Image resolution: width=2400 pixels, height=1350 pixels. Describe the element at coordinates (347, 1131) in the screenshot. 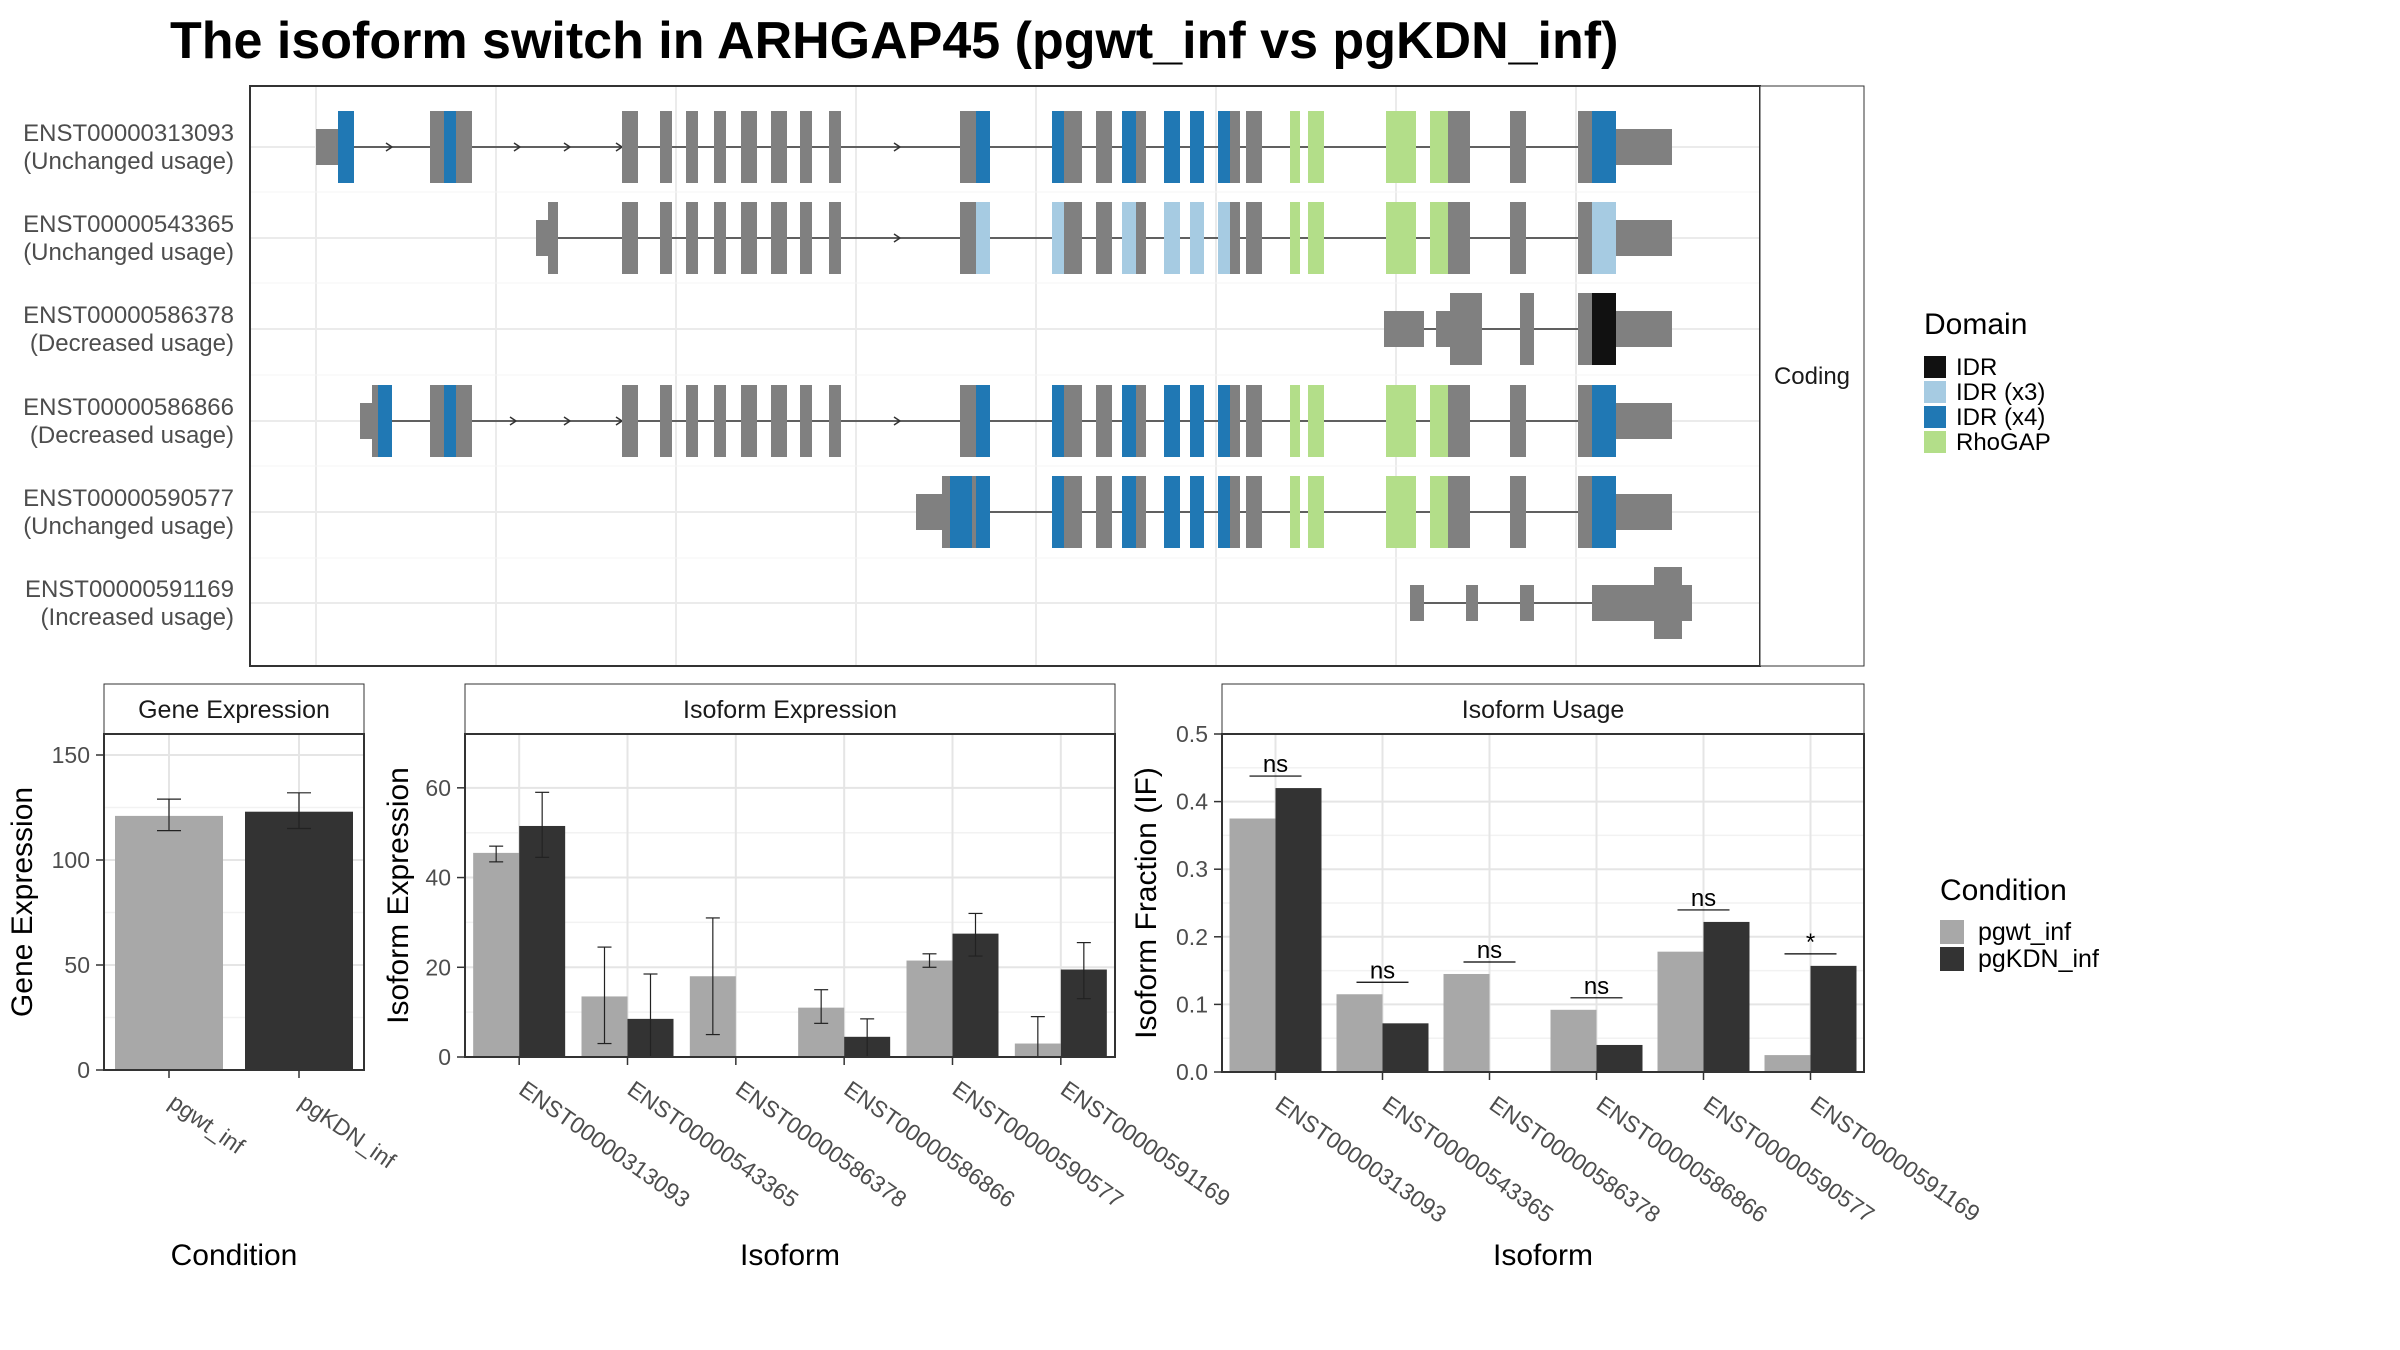

I see `x-tick-label: pgKDN_inf` at that location.